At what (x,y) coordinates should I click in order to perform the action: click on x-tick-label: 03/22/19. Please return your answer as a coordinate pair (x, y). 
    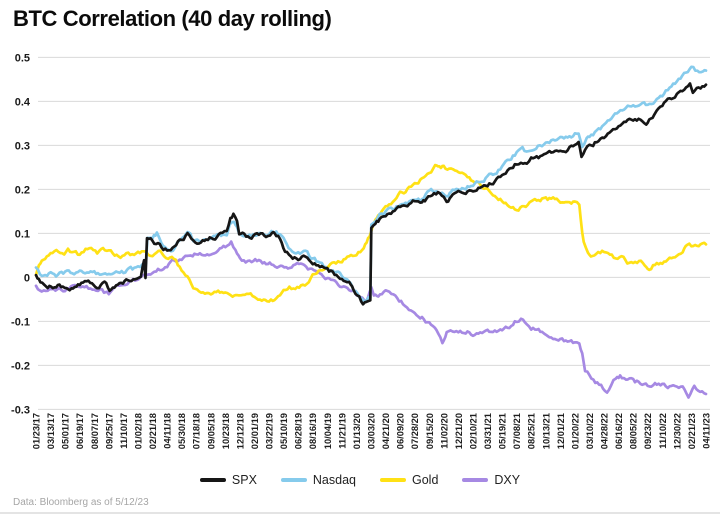
    Looking at the image, I should click on (270, 431).